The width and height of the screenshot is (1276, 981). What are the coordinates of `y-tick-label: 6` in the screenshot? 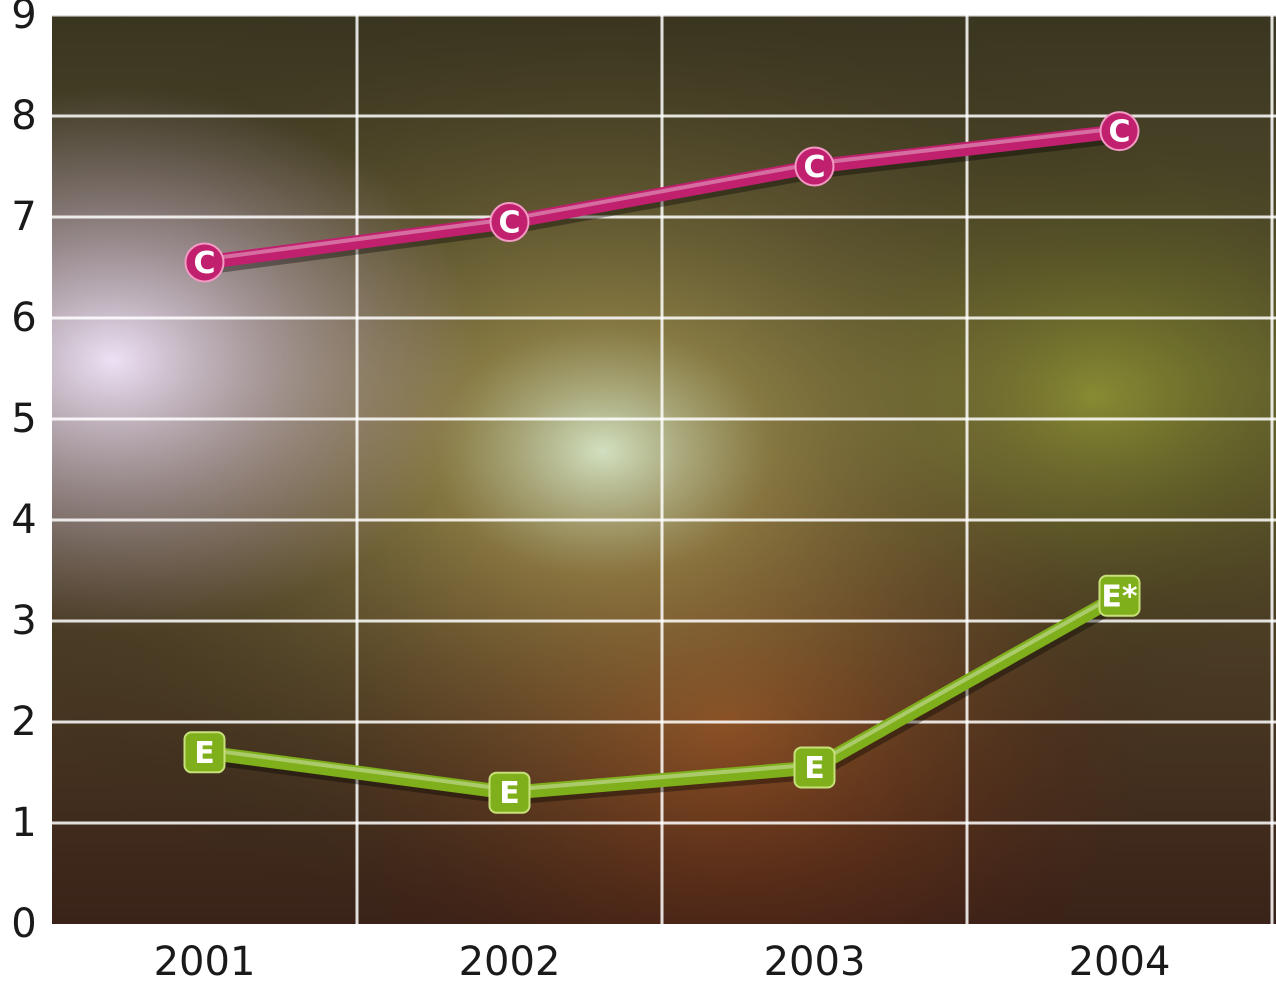 It's located at (23, 318).